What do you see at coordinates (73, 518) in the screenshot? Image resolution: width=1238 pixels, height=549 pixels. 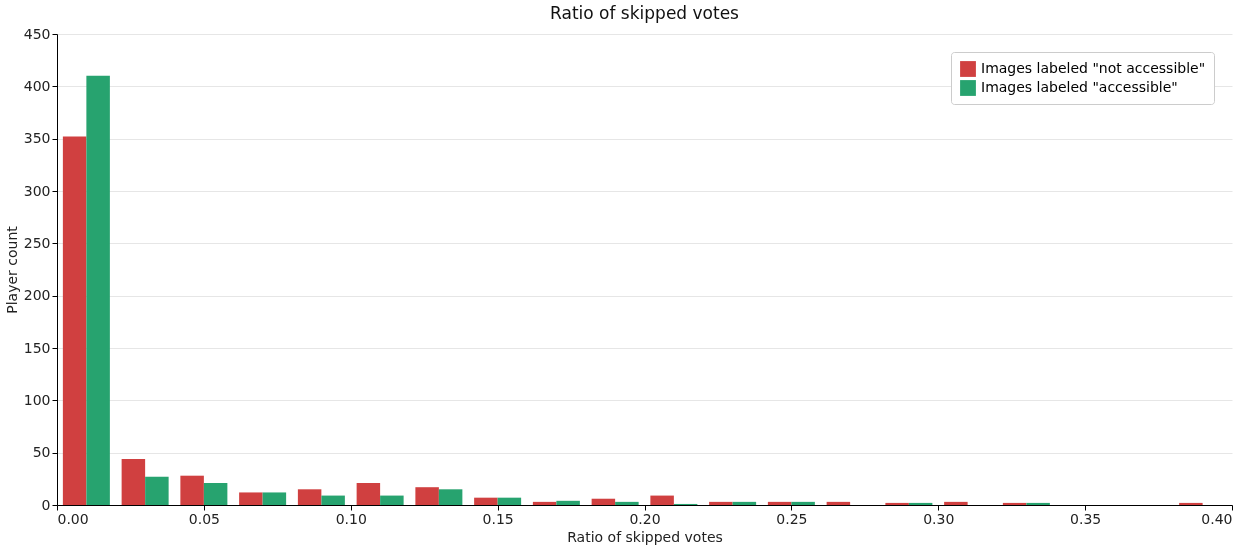 I see `x-tick-label: 0.00` at bounding box center [73, 518].